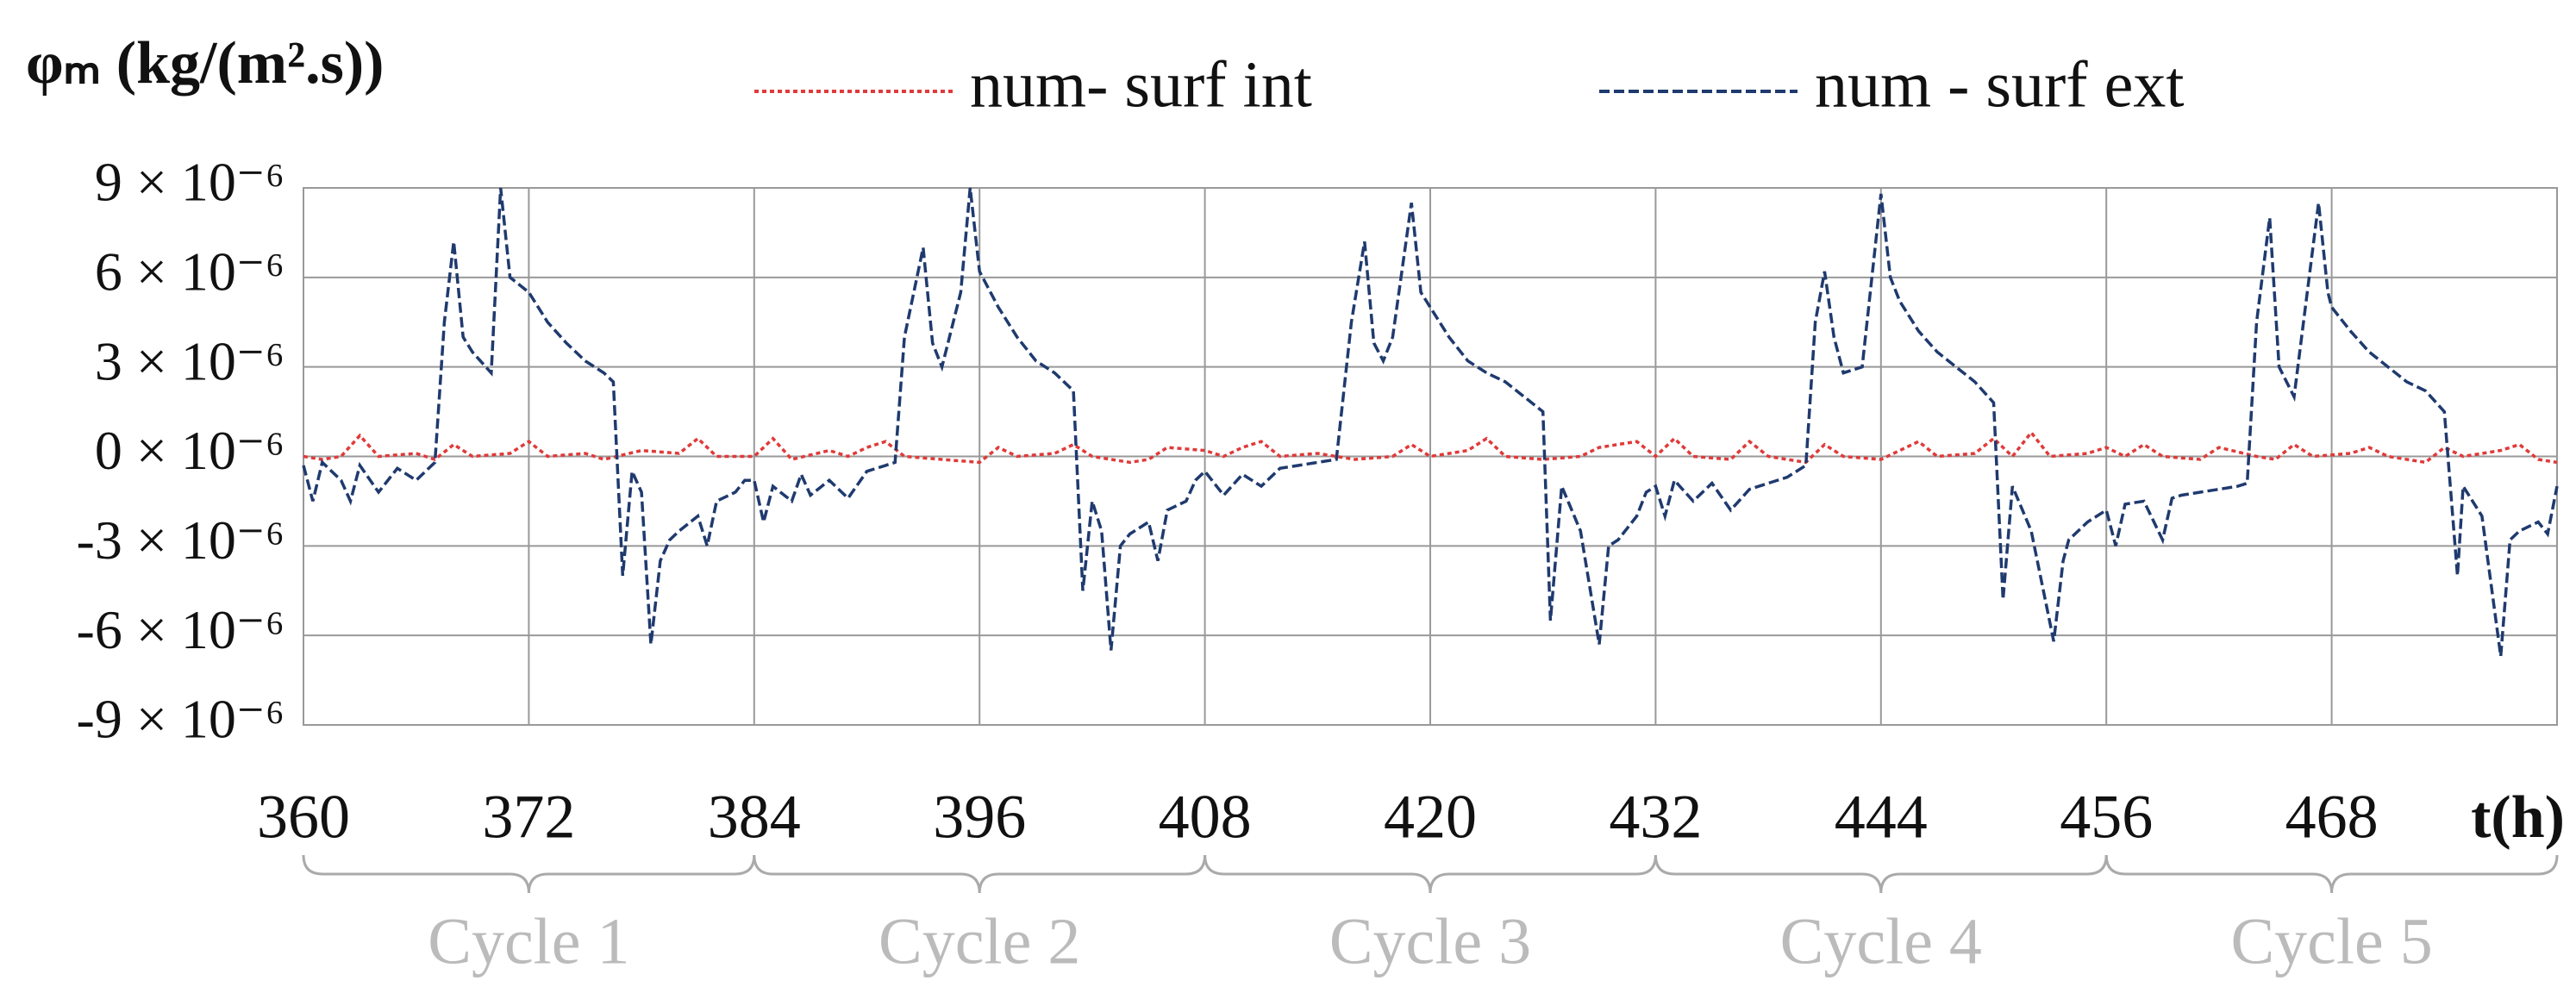  Describe the element at coordinates (2332, 818) in the screenshot. I see `x-tick-label: 468` at that location.